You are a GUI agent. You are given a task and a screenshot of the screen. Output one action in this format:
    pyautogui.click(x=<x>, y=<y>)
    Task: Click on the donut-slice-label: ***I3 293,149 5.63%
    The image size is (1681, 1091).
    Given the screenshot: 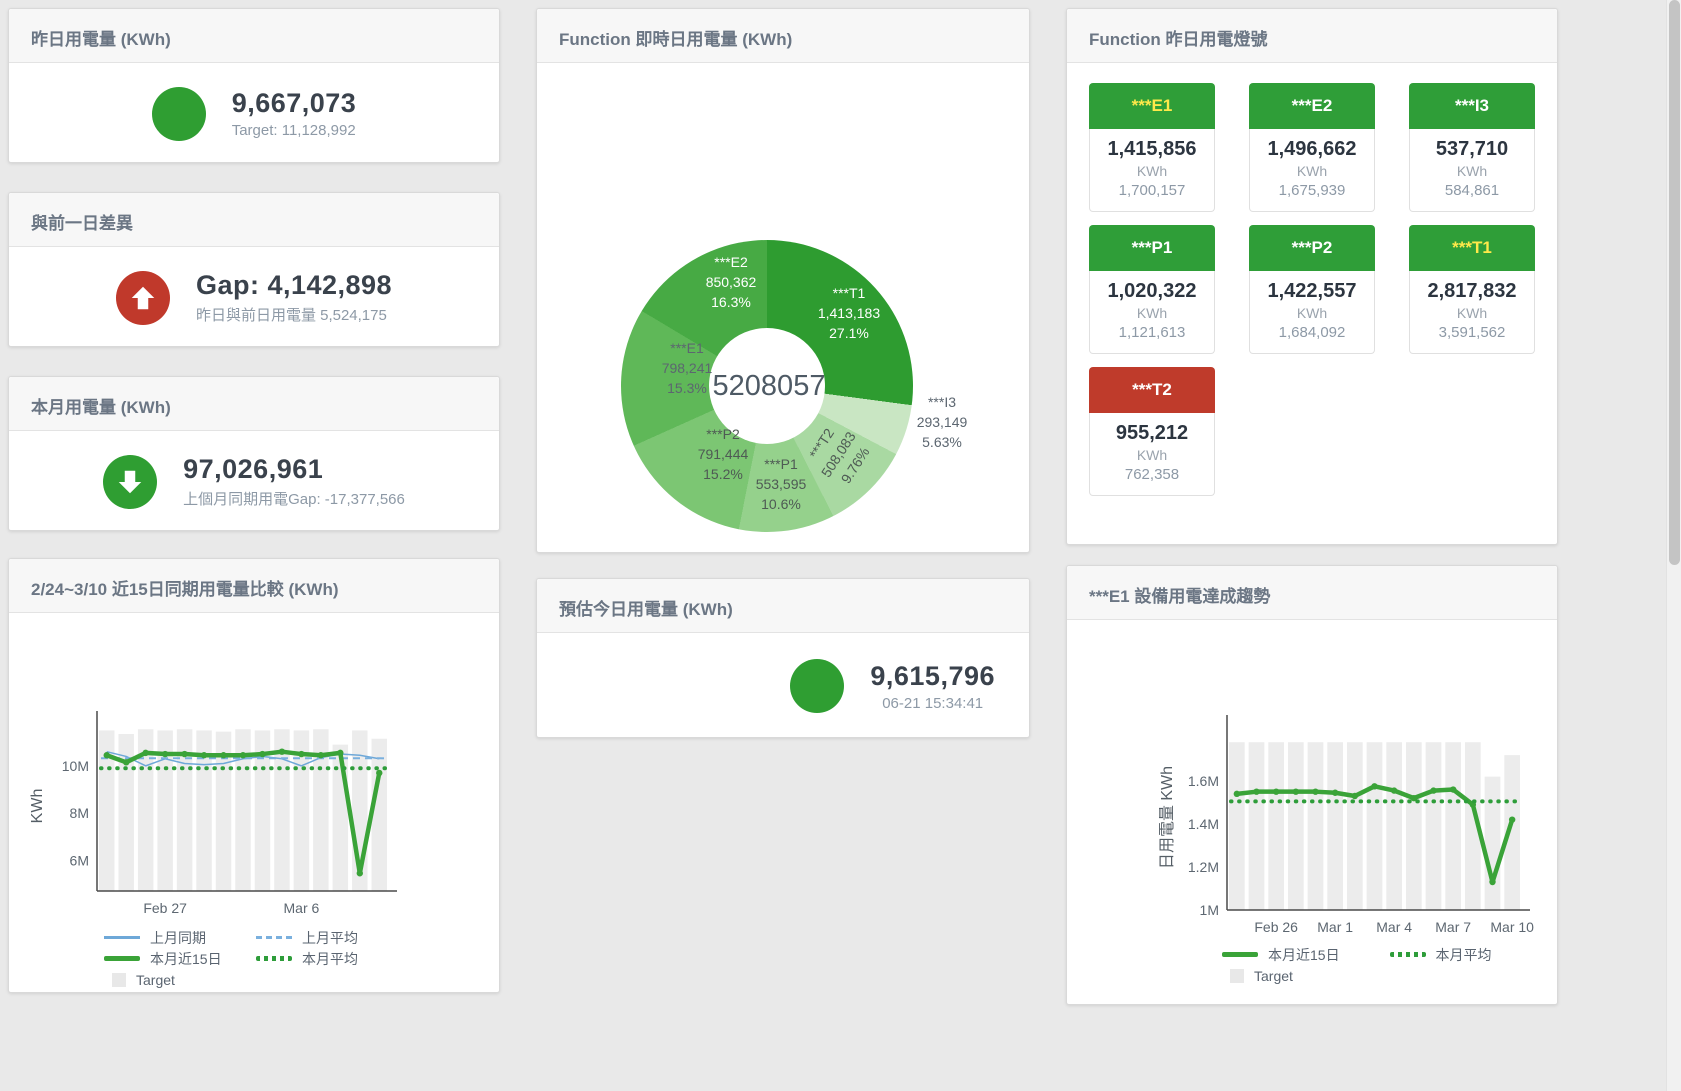 What is the action you would take?
    pyautogui.click(x=942, y=422)
    